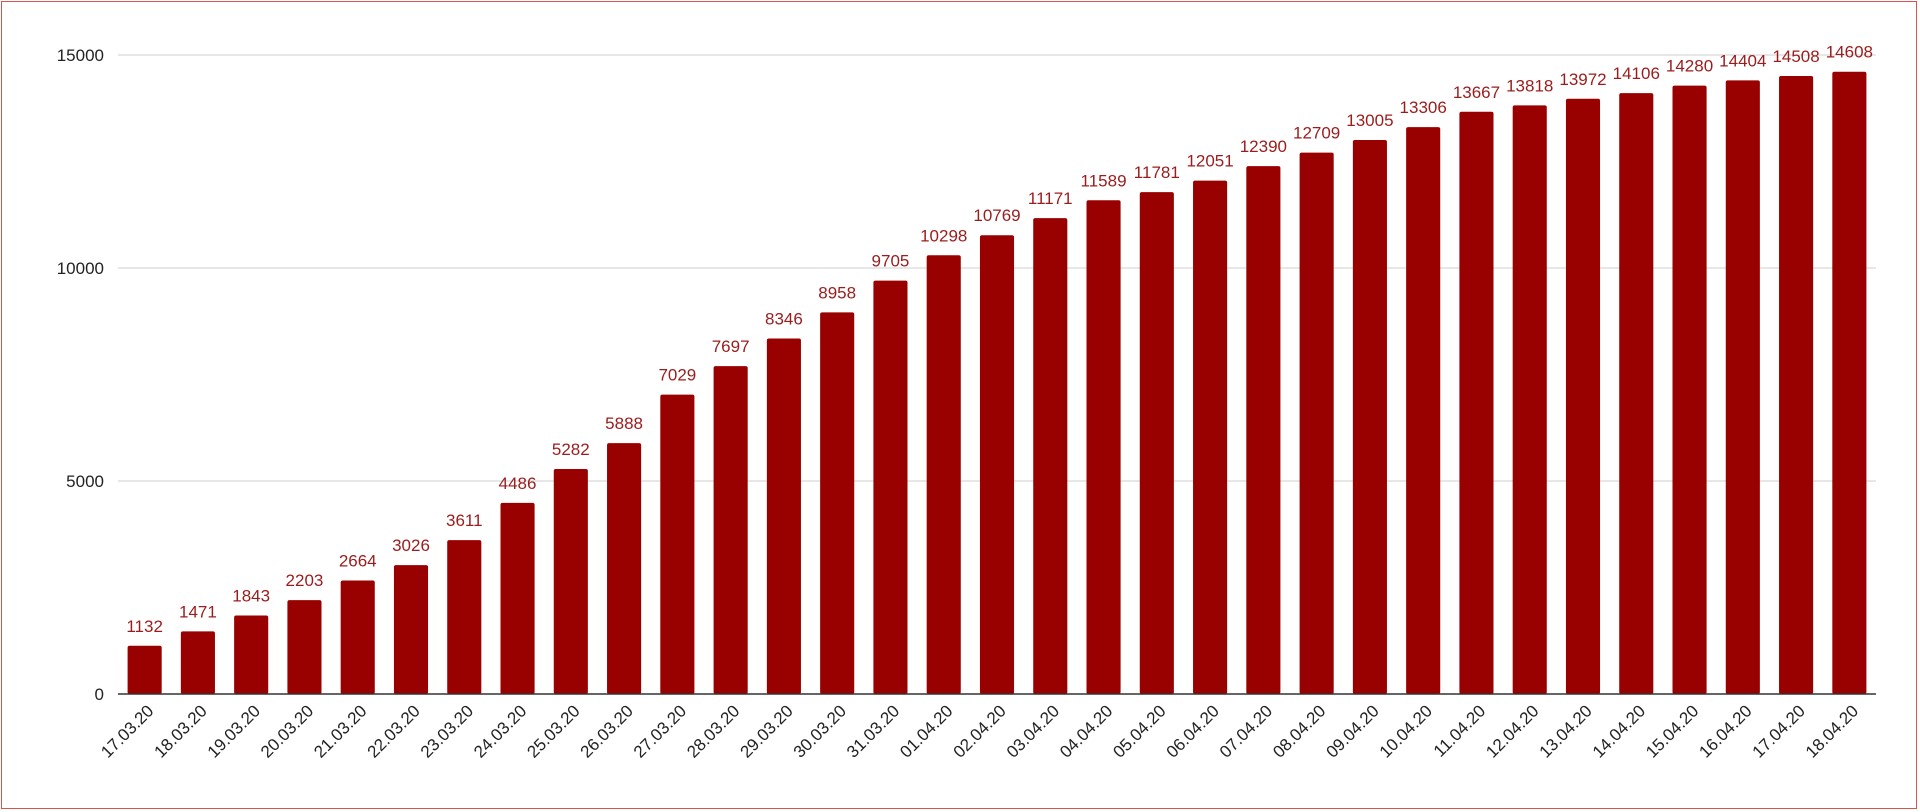  I want to click on x-tick-label: 13.04.20, so click(1566, 731).